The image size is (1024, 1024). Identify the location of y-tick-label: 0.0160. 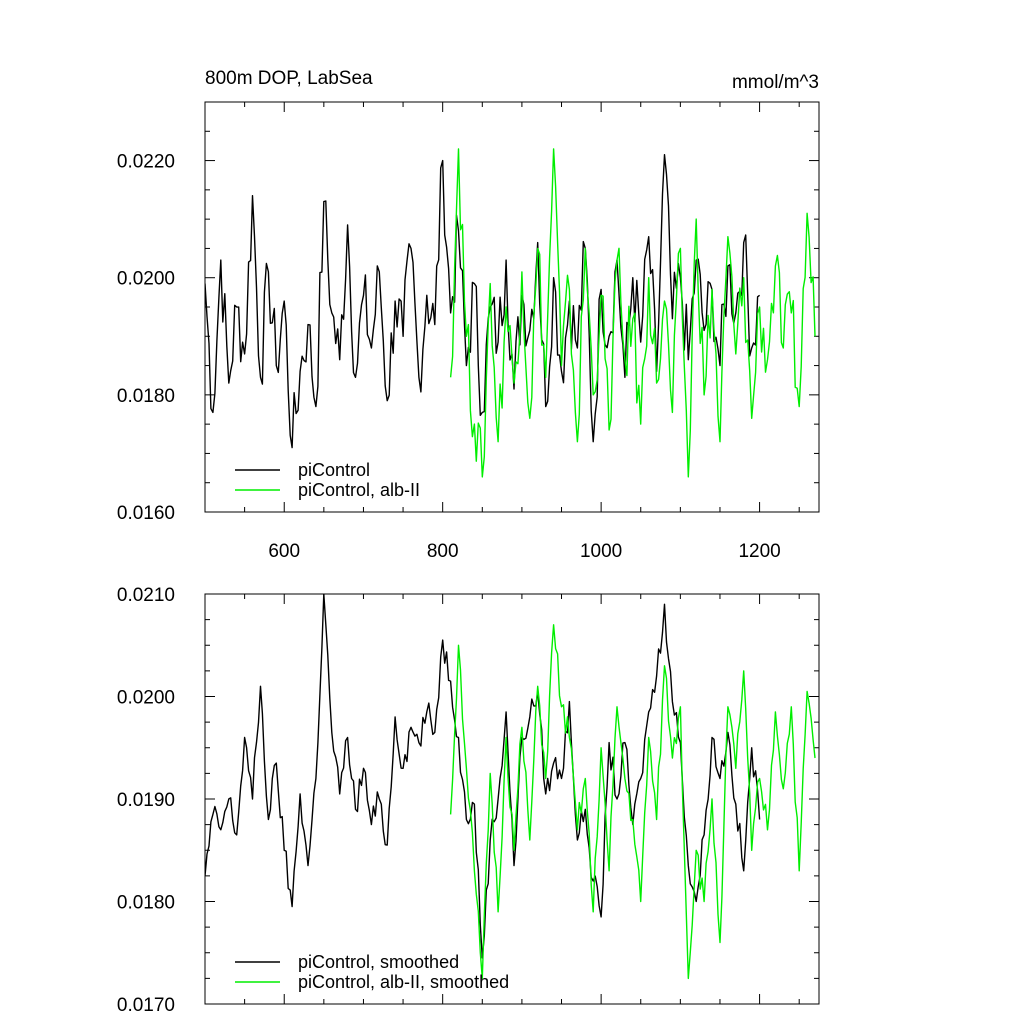
(146, 513).